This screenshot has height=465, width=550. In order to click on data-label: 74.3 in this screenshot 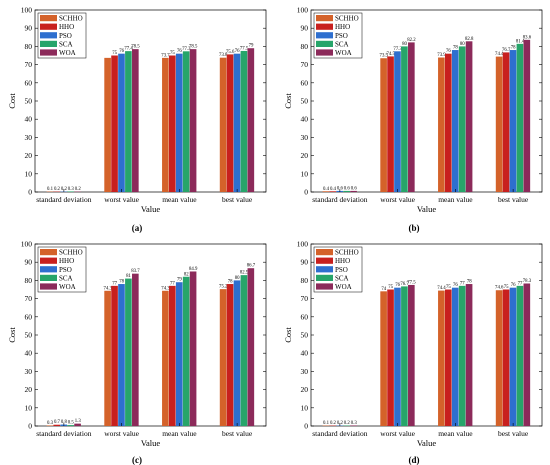, I will do `click(108, 288)`.